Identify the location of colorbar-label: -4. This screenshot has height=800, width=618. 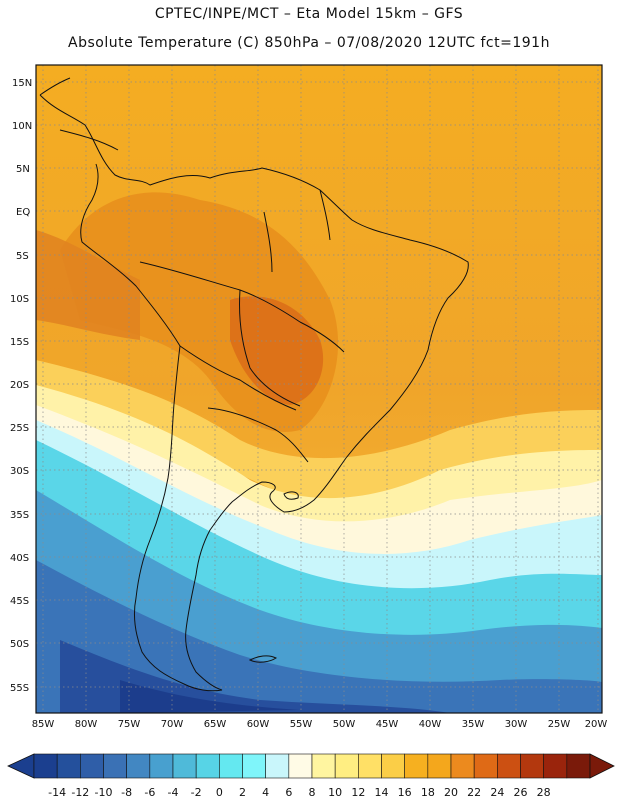
(173, 792).